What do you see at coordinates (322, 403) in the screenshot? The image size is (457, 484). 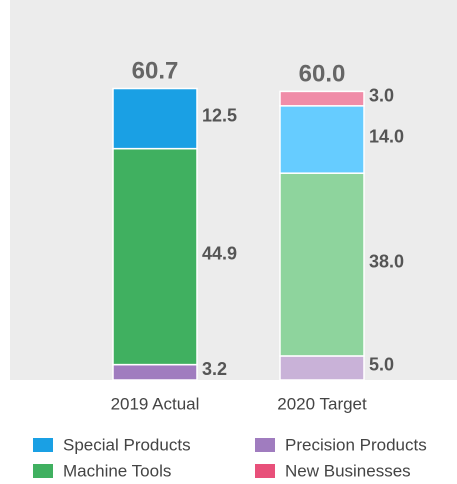 I see `x-tick-label: 2020 Target` at bounding box center [322, 403].